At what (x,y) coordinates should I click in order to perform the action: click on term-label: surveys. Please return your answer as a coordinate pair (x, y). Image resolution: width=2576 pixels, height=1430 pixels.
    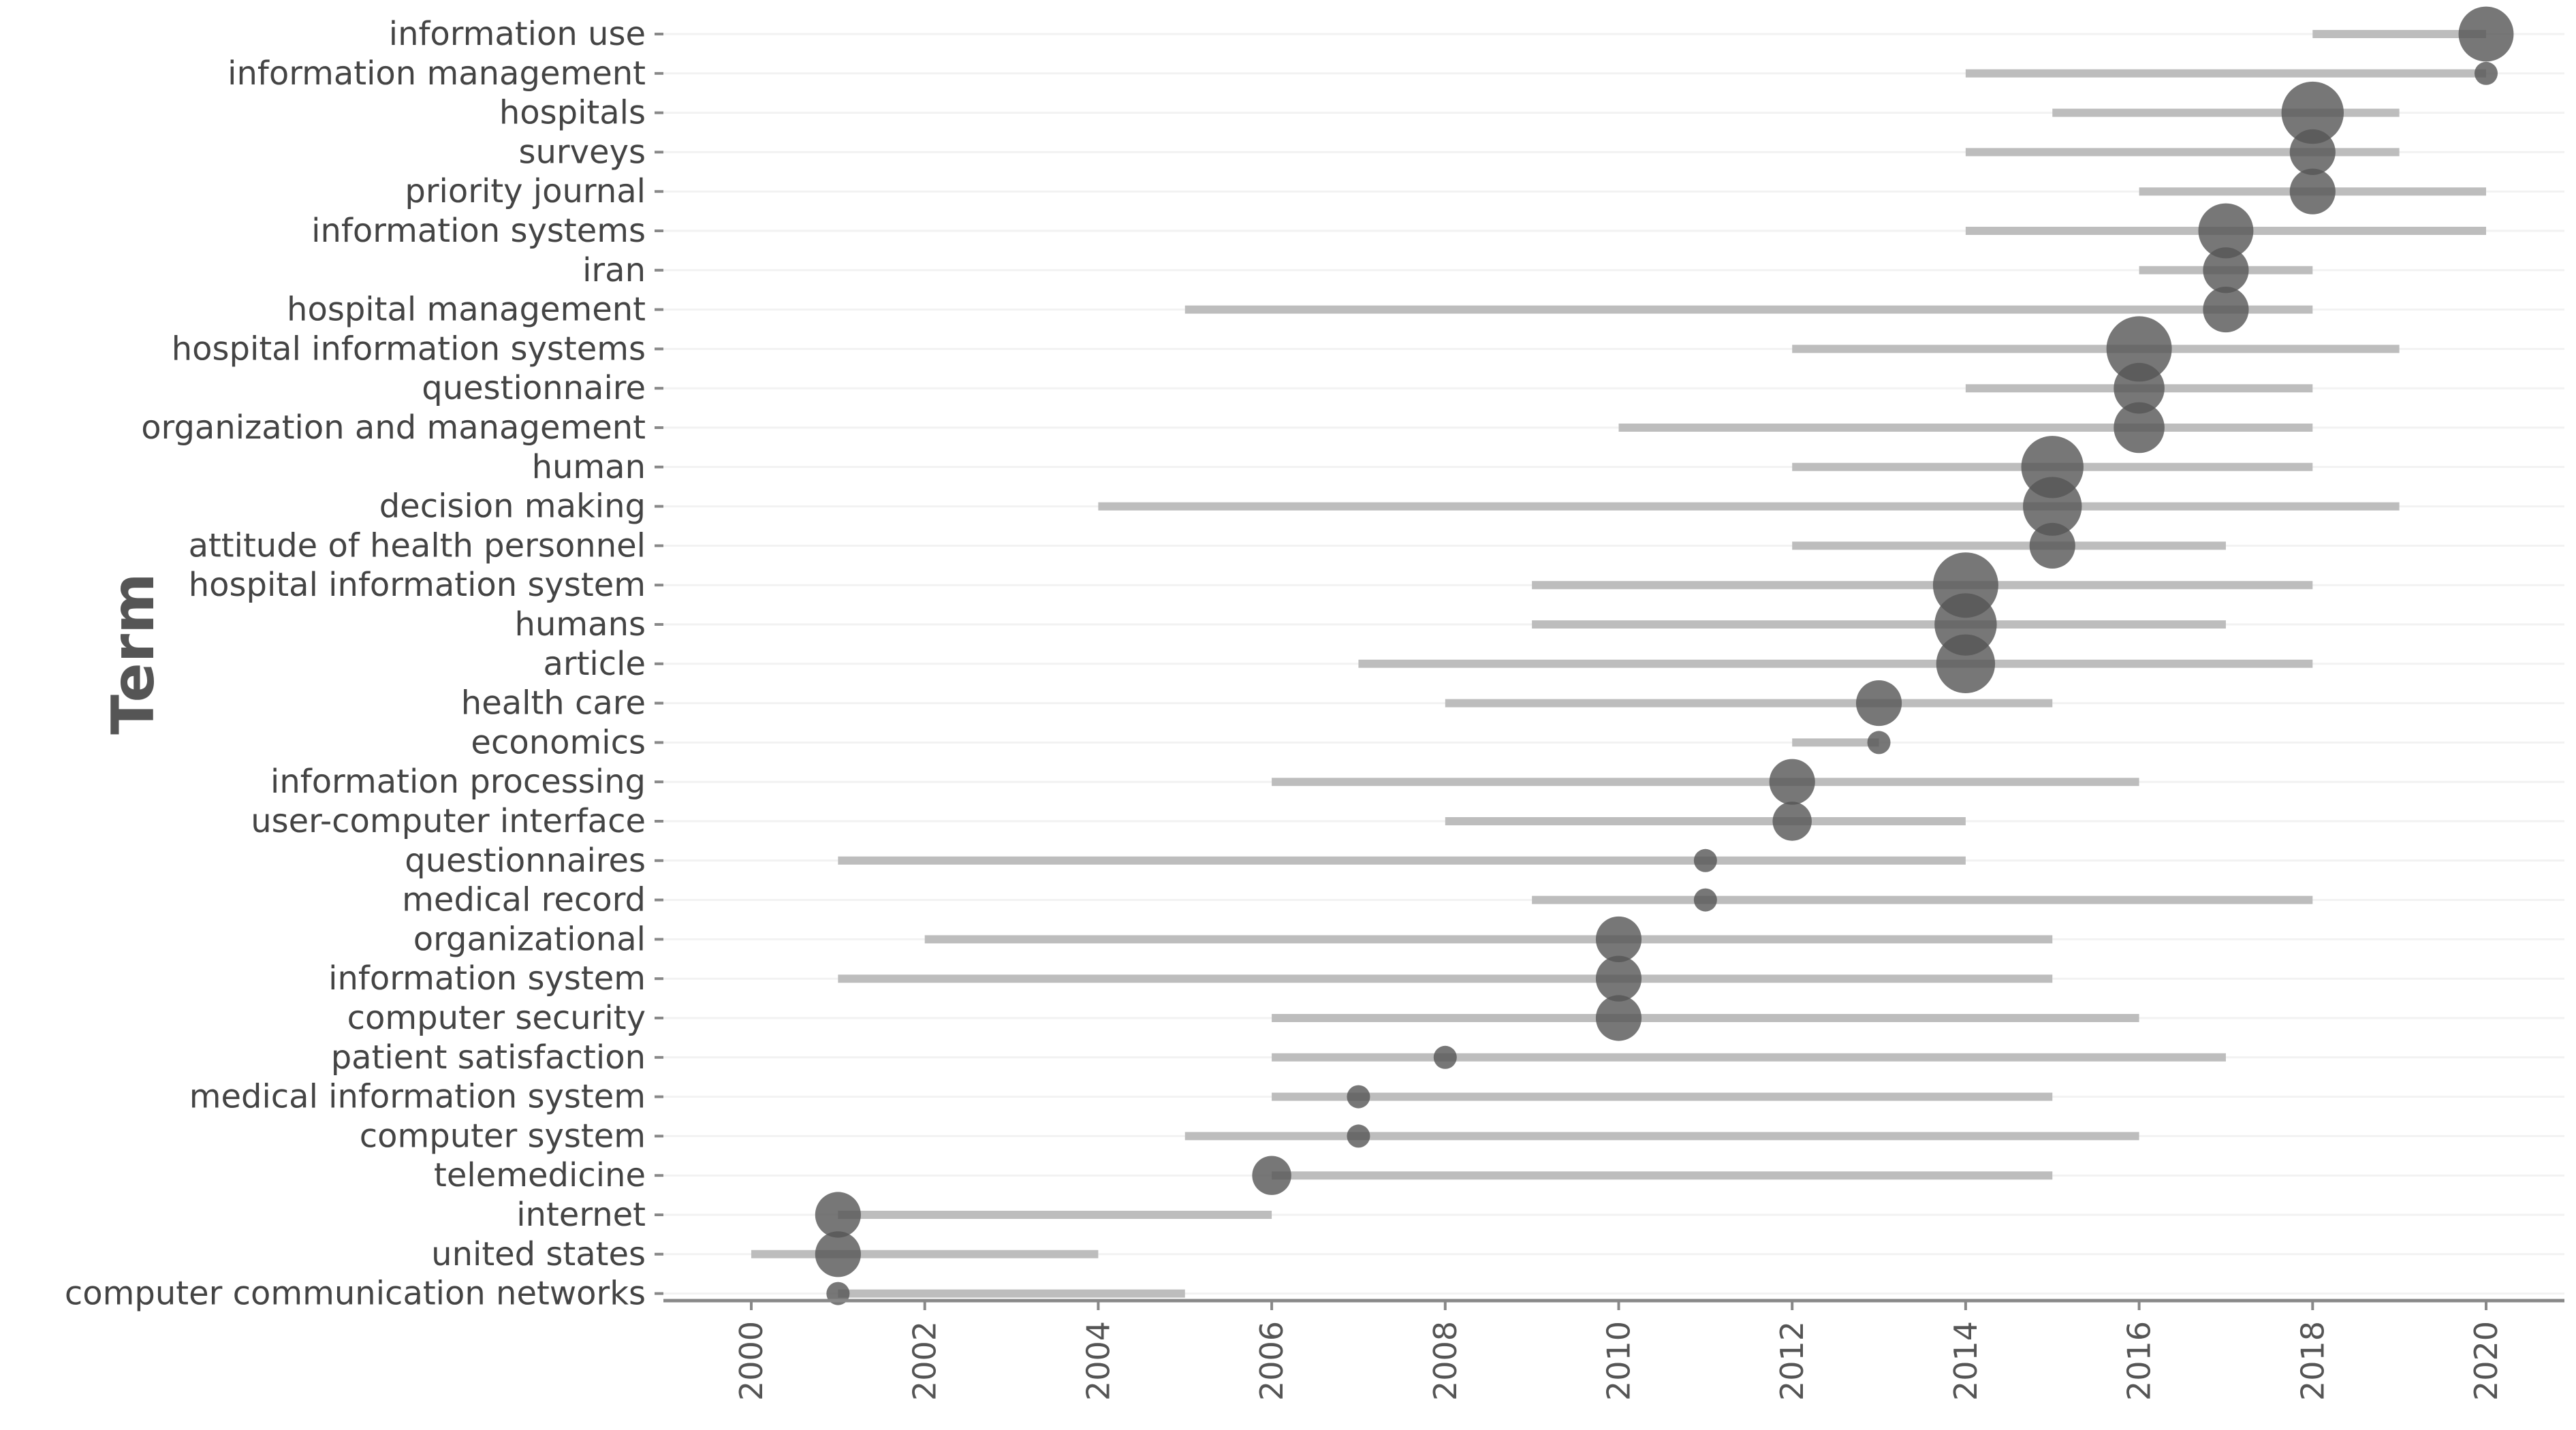
    Looking at the image, I should click on (582, 152).